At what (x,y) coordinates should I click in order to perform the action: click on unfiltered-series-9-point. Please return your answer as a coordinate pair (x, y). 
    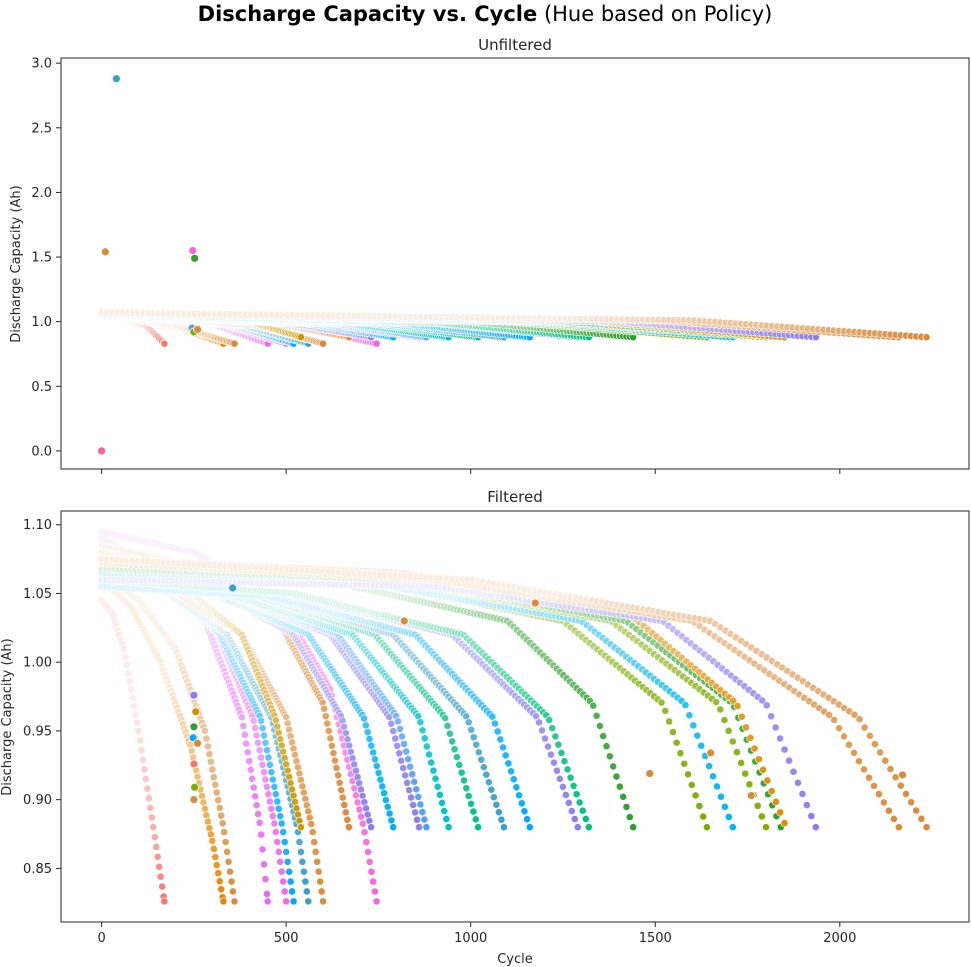
    Looking at the image, I should click on (376, 343).